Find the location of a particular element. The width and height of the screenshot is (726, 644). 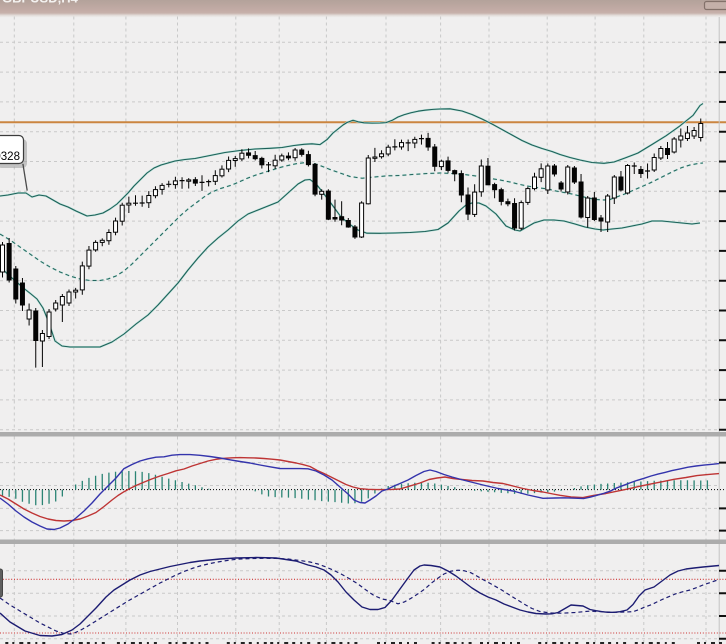

svg-text: 1.30328 is located at coordinates (10, 157).